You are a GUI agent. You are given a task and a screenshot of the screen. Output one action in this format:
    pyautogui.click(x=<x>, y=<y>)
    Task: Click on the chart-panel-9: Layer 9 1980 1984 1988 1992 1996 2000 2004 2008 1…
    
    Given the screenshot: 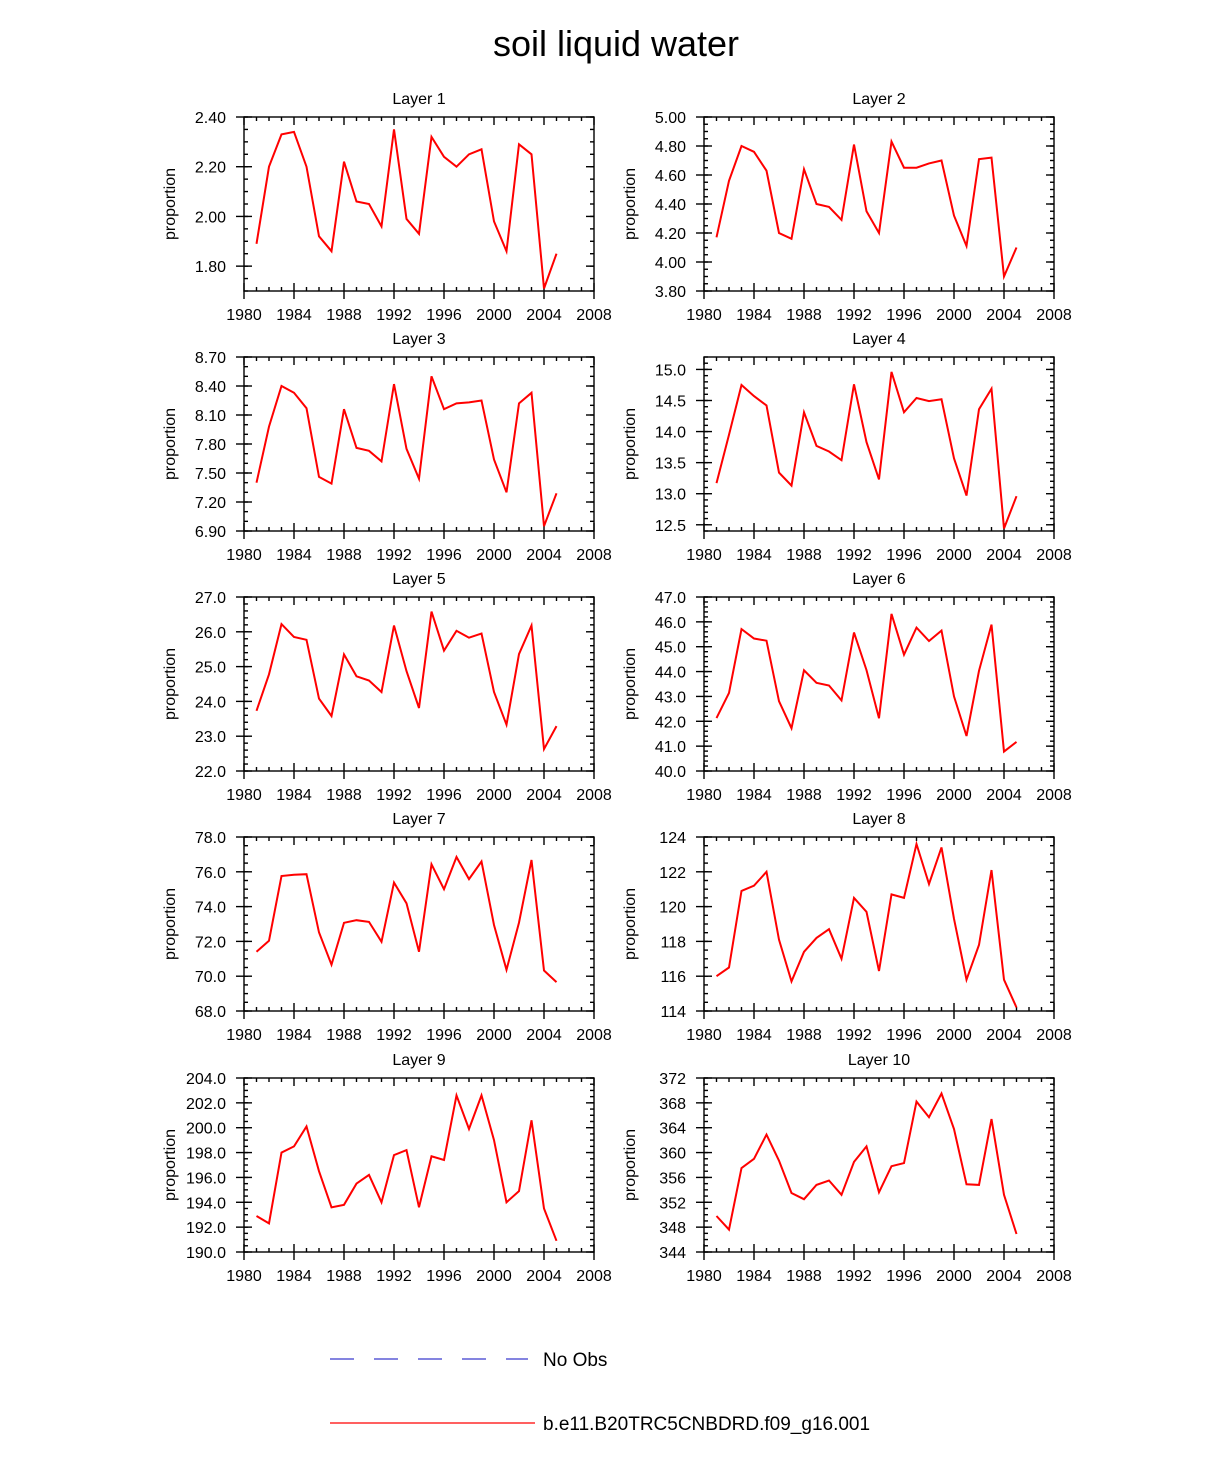 What is the action you would take?
    pyautogui.click(x=387, y=1168)
    